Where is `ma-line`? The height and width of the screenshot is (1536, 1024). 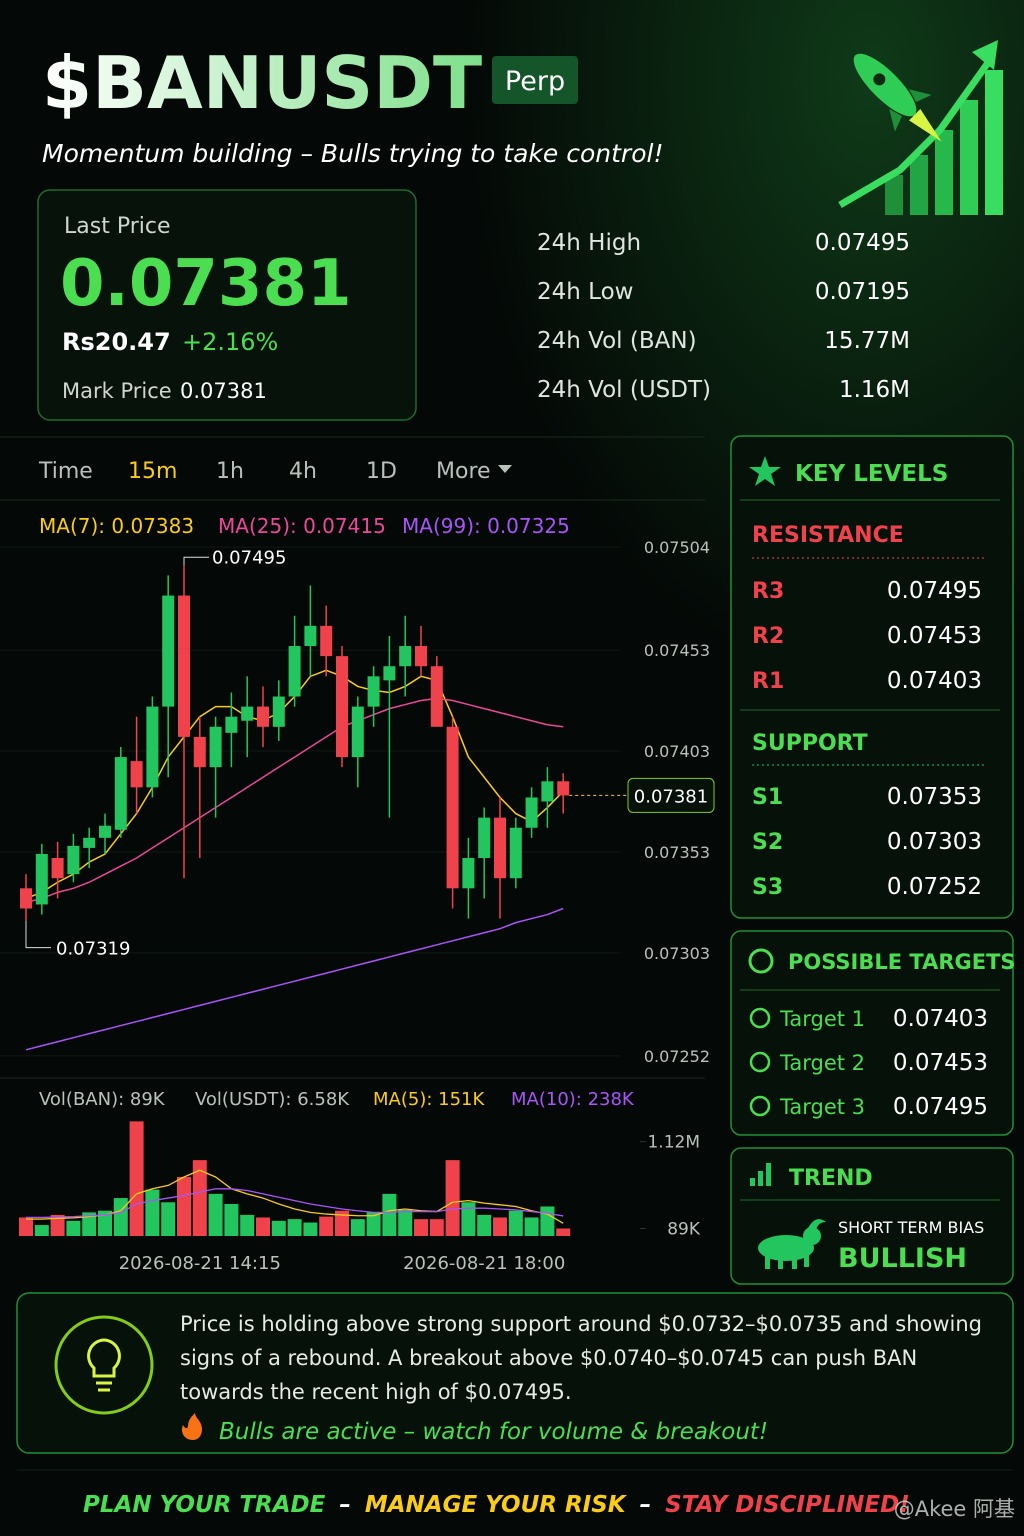 ma-line is located at coordinates (294, 979).